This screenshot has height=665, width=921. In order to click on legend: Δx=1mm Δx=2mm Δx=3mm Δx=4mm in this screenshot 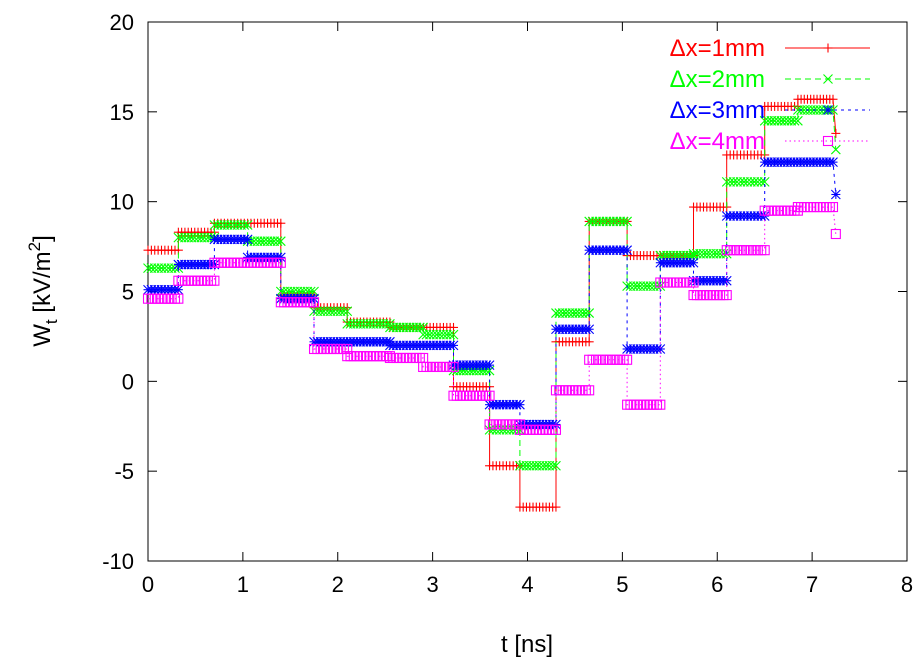, I will do `click(770, 95)`.